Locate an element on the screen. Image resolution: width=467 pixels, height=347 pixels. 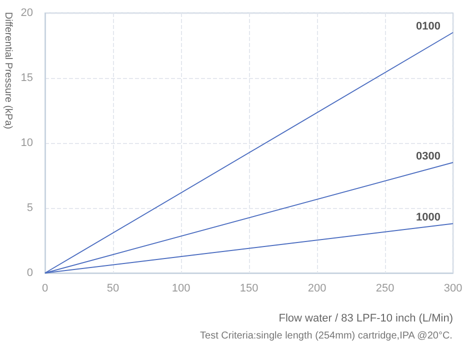
x-tick-label: 150 is located at coordinates (249, 288).